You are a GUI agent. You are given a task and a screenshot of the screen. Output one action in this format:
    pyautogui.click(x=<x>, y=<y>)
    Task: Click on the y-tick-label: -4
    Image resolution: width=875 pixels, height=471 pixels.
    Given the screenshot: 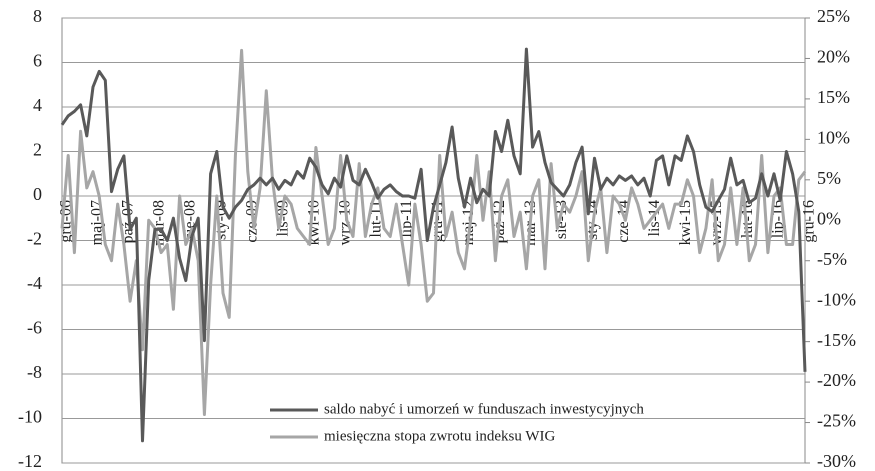 What is the action you would take?
    pyautogui.click(x=34, y=283)
    